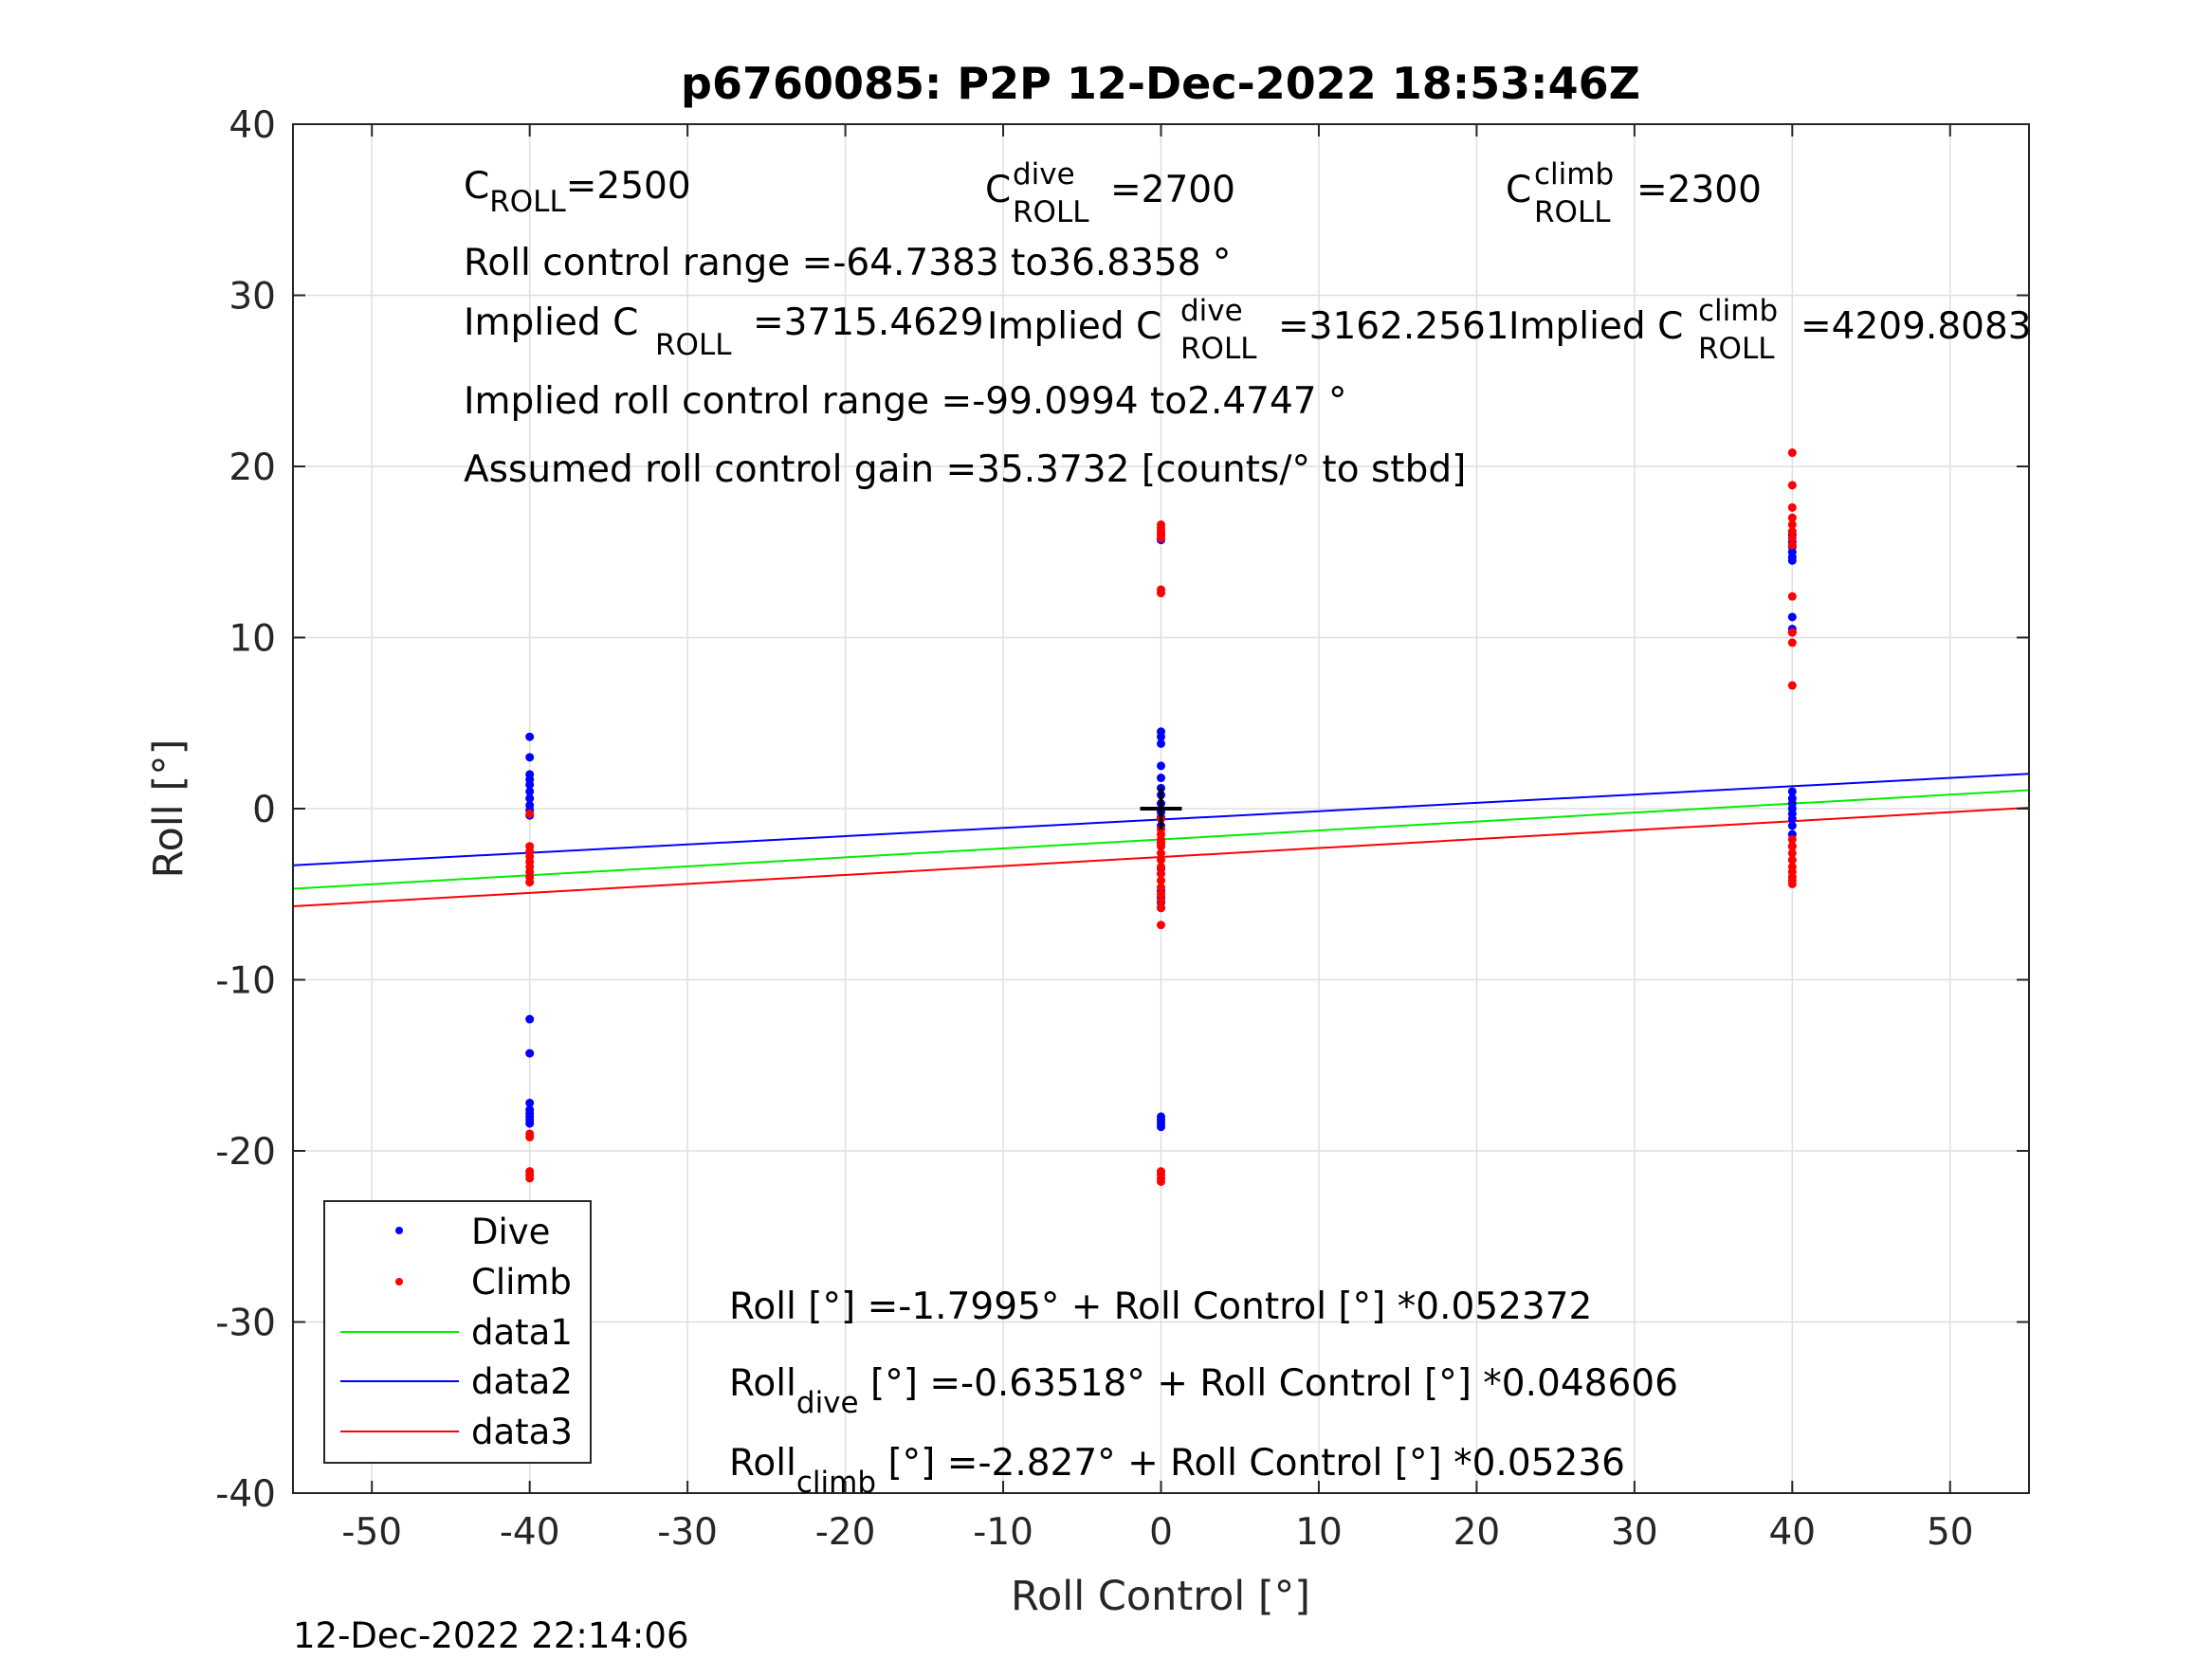 This screenshot has width=2212, height=1659. I want to click on annotation-c-roll-dive-value: =2700, so click(1172, 190).